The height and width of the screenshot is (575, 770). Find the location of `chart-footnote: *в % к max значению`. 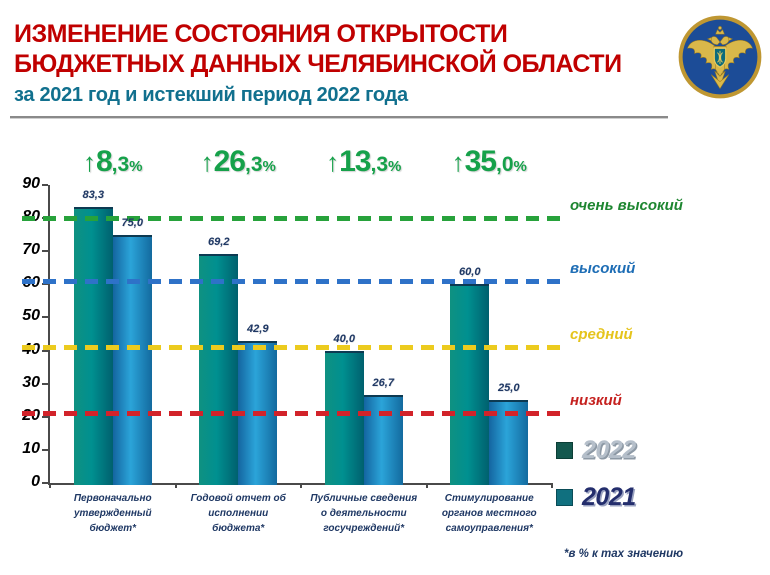

chart-footnote: *в % к max значению is located at coordinates (624, 554).